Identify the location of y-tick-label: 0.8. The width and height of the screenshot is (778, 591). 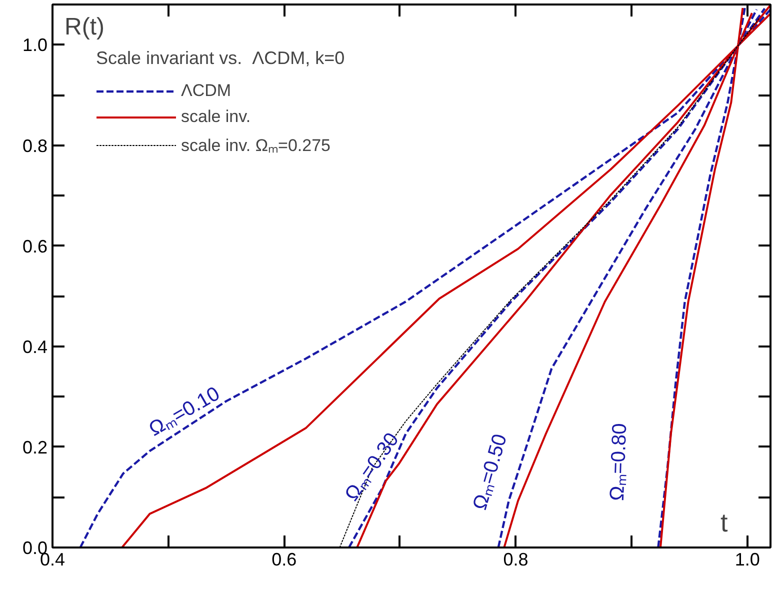
(35, 146).